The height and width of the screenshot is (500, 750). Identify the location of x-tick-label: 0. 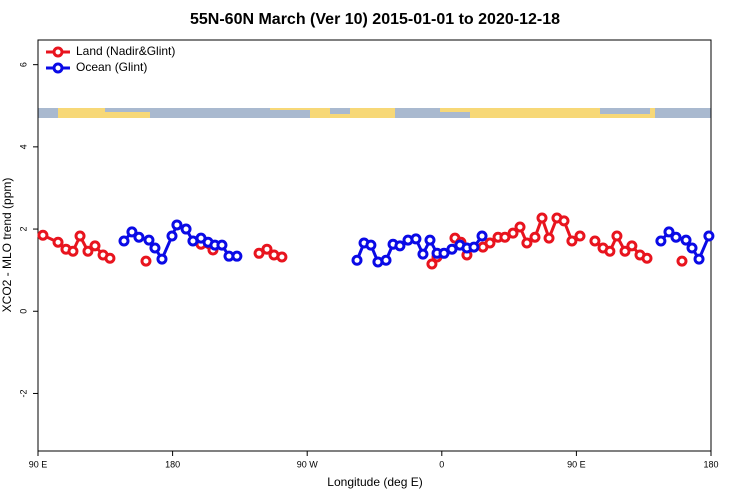
(441, 464).